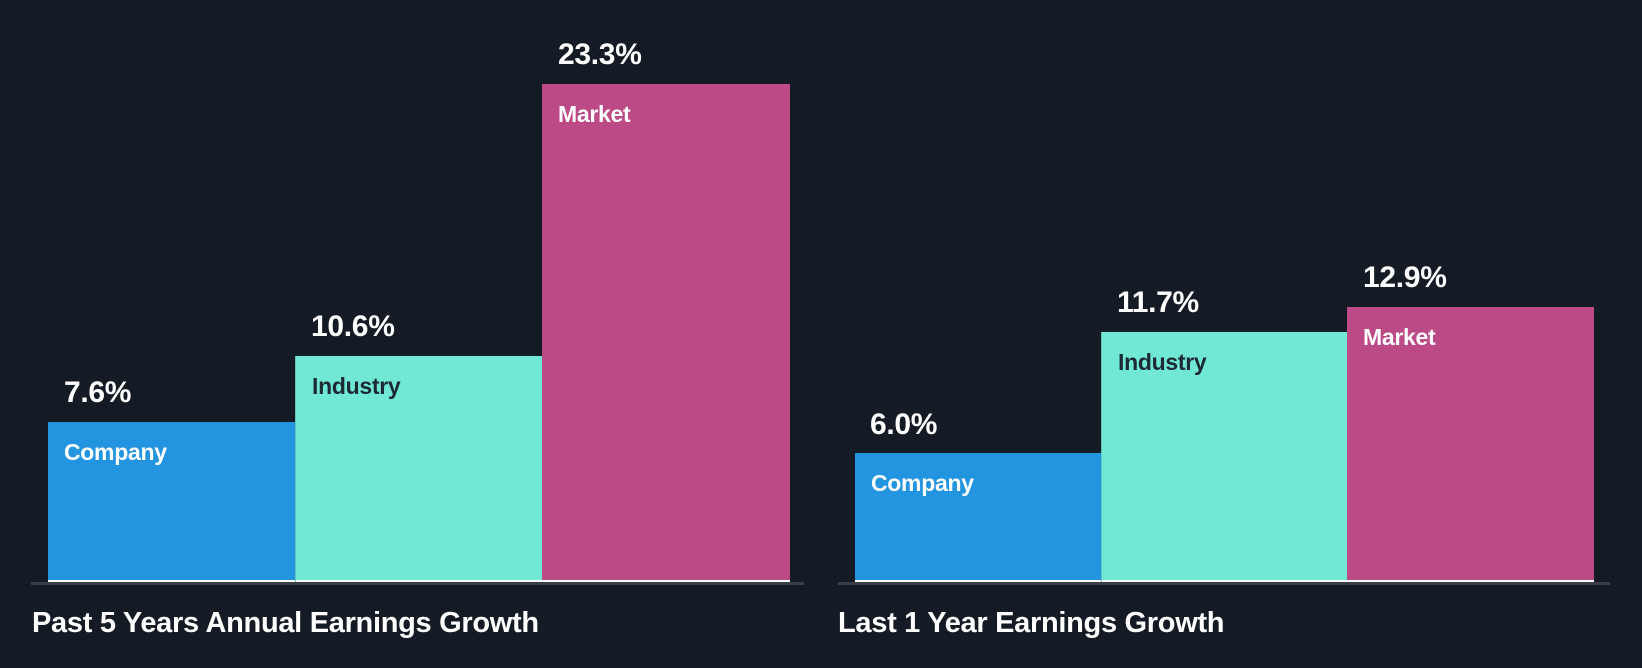 This screenshot has width=1642, height=668. I want to click on value-market: 23.3%, so click(600, 54).